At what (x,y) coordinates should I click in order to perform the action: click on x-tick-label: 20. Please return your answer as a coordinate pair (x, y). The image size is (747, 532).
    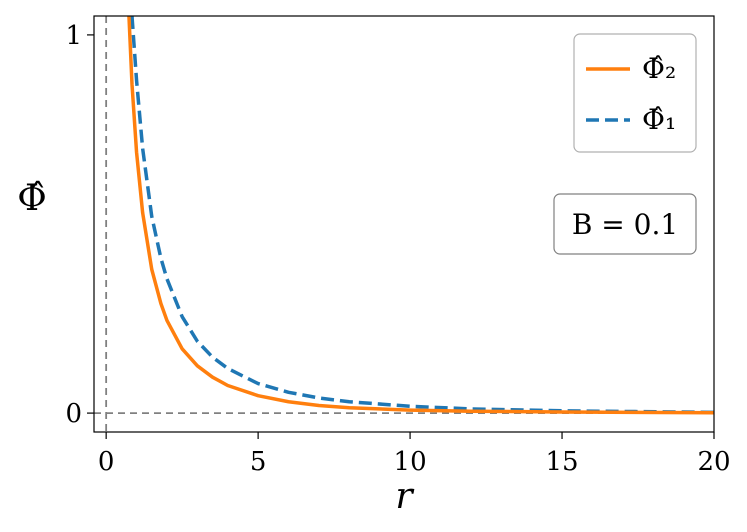
    Looking at the image, I should click on (713, 462).